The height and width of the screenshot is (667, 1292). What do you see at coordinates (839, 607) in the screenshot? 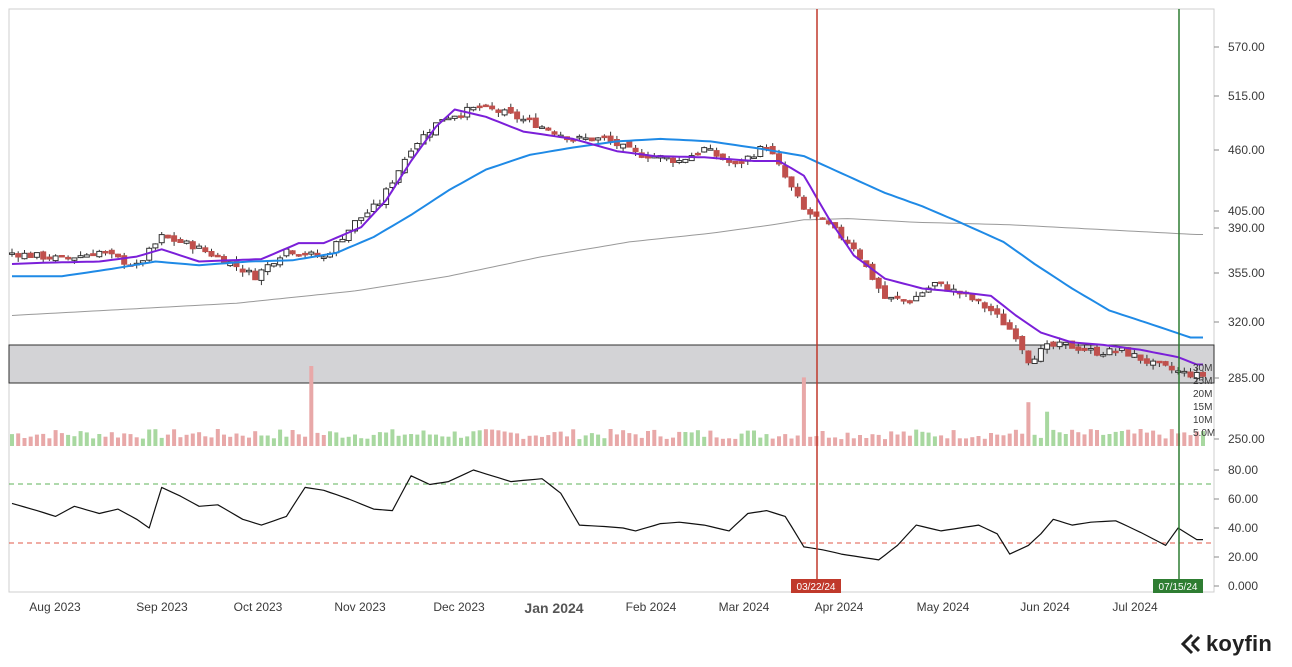
I see `time-tick: Apr 2024` at bounding box center [839, 607].